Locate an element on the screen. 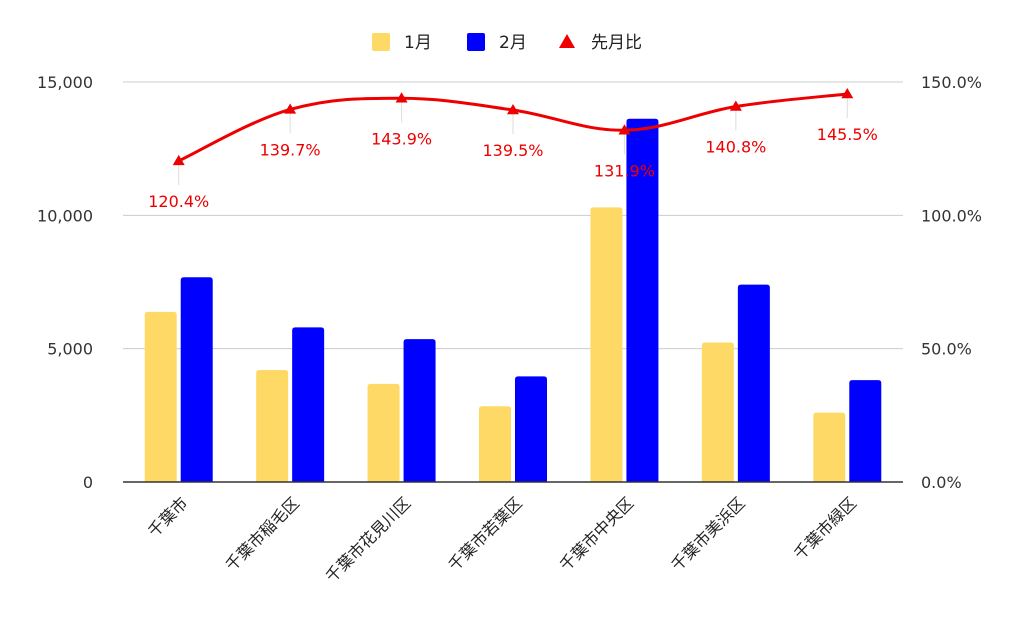 The image size is (1024, 633). ratio-data-label: 131.9% is located at coordinates (624, 170).